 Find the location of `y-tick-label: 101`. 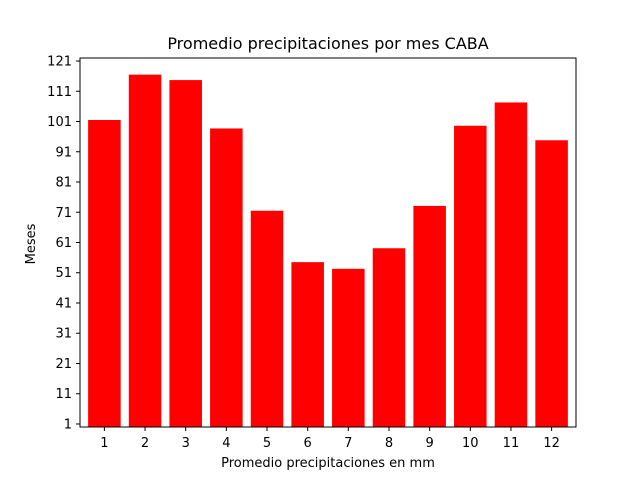

y-tick-label: 101 is located at coordinates (59, 122).